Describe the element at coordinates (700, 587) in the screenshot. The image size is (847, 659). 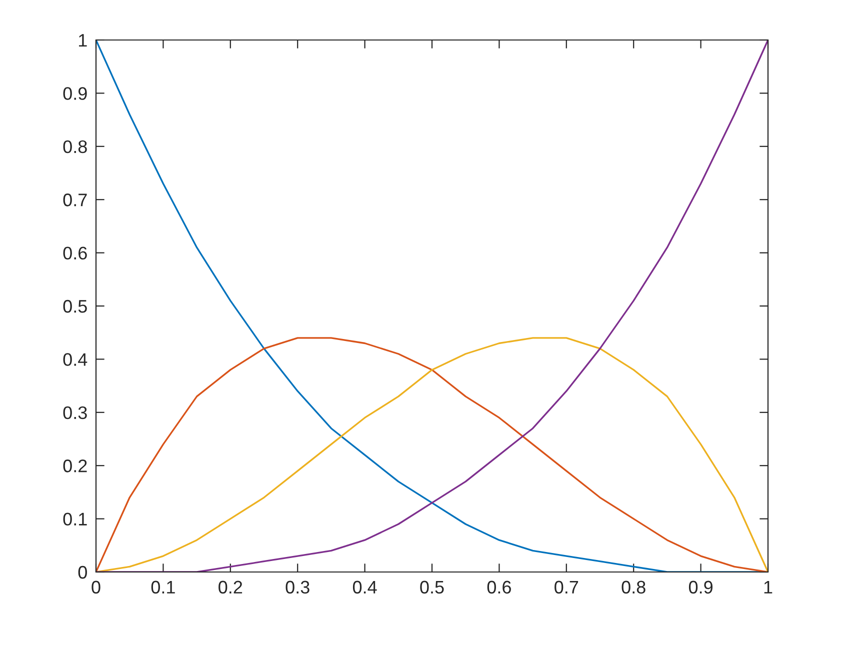
I see `x-tick-label: 0.9` at that location.